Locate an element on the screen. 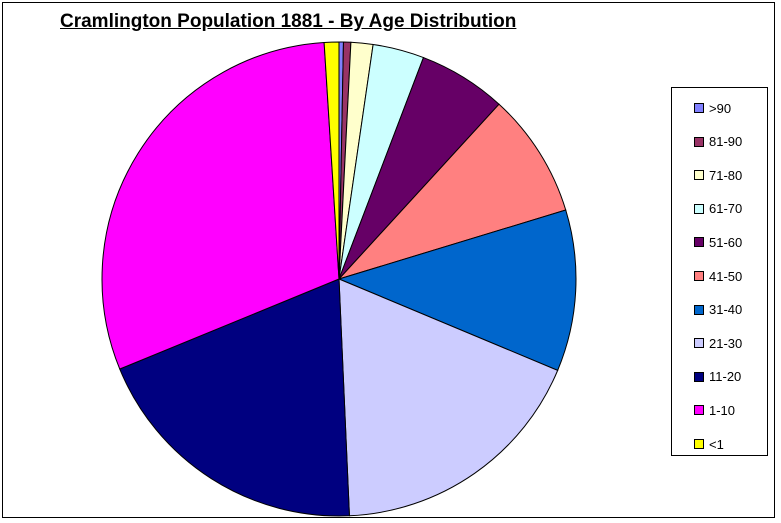 The image size is (781, 523). legend-item: <1 is located at coordinates (709, 444).